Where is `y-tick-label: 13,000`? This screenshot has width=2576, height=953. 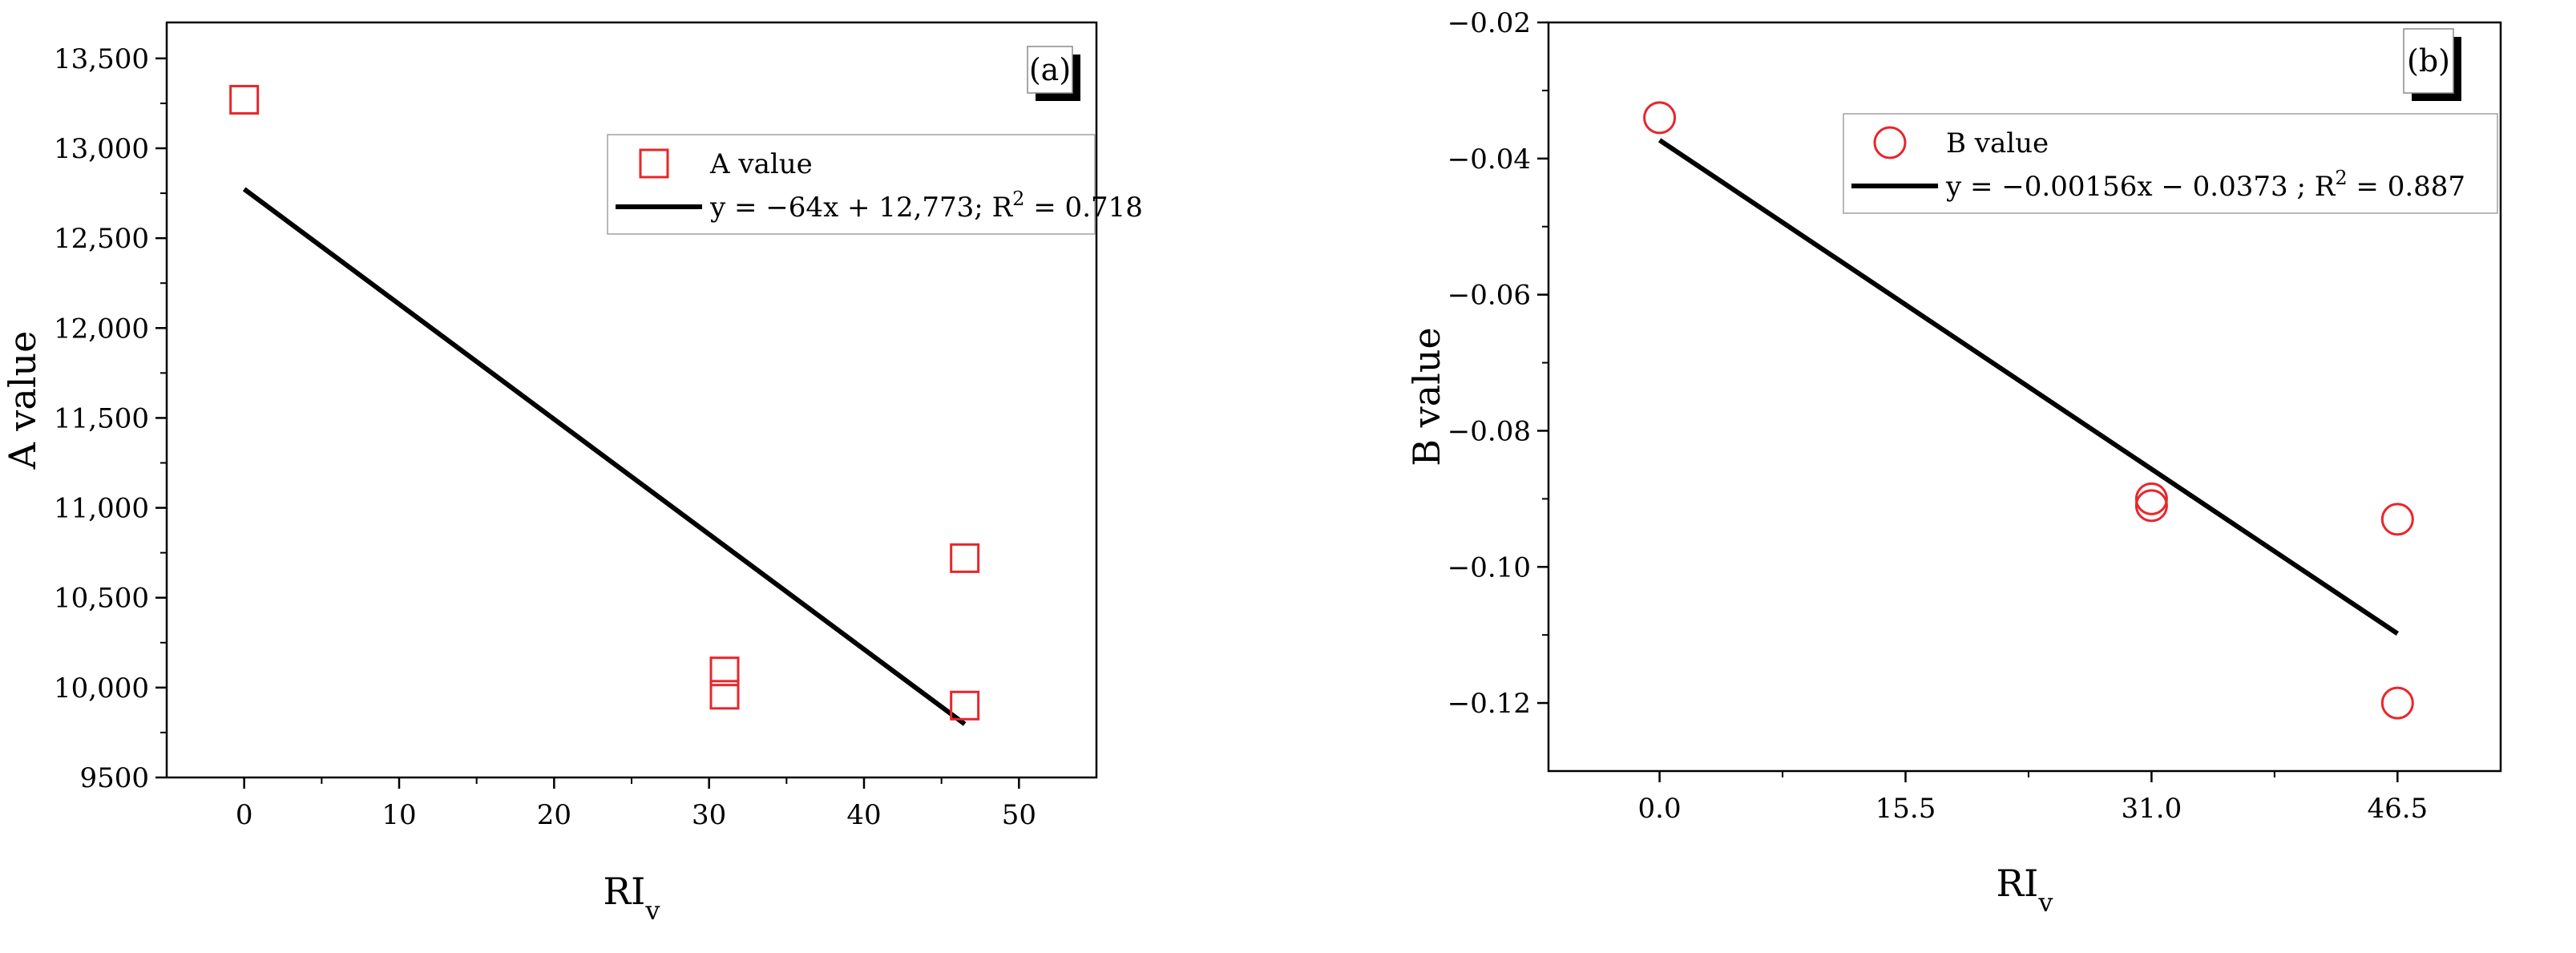 y-tick-label: 13,000 is located at coordinates (102, 149).